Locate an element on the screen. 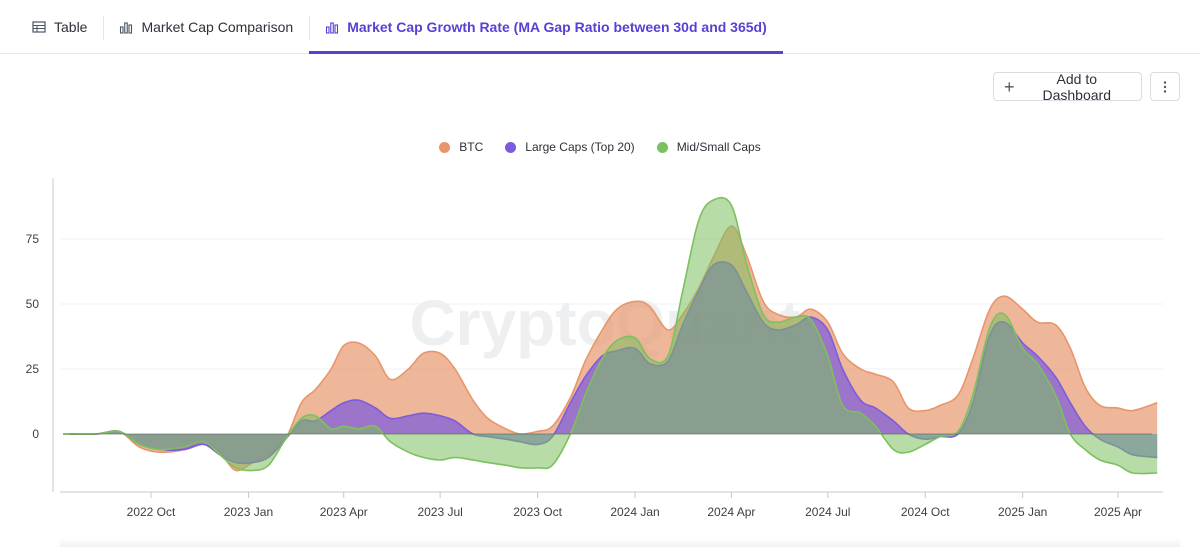 The height and width of the screenshot is (547, 1200). add-to-dashboard-button: + Add to Dashboard is located at coordinates (1067, 86).